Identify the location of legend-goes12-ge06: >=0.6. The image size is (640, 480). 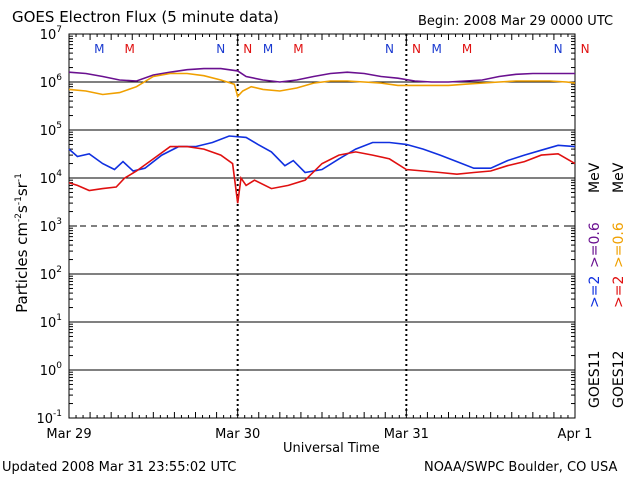
(619, 245).